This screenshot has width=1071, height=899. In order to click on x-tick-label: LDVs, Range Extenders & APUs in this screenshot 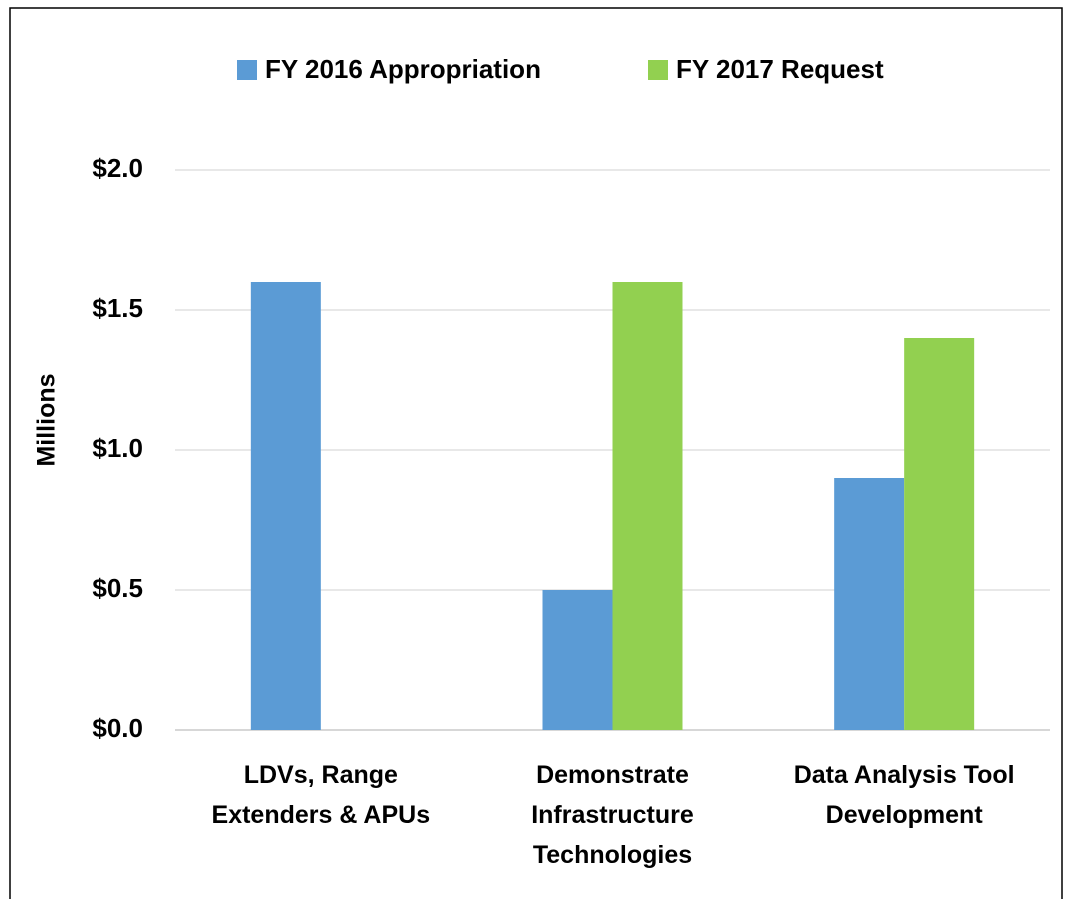, I will do `click(321, 795)`.